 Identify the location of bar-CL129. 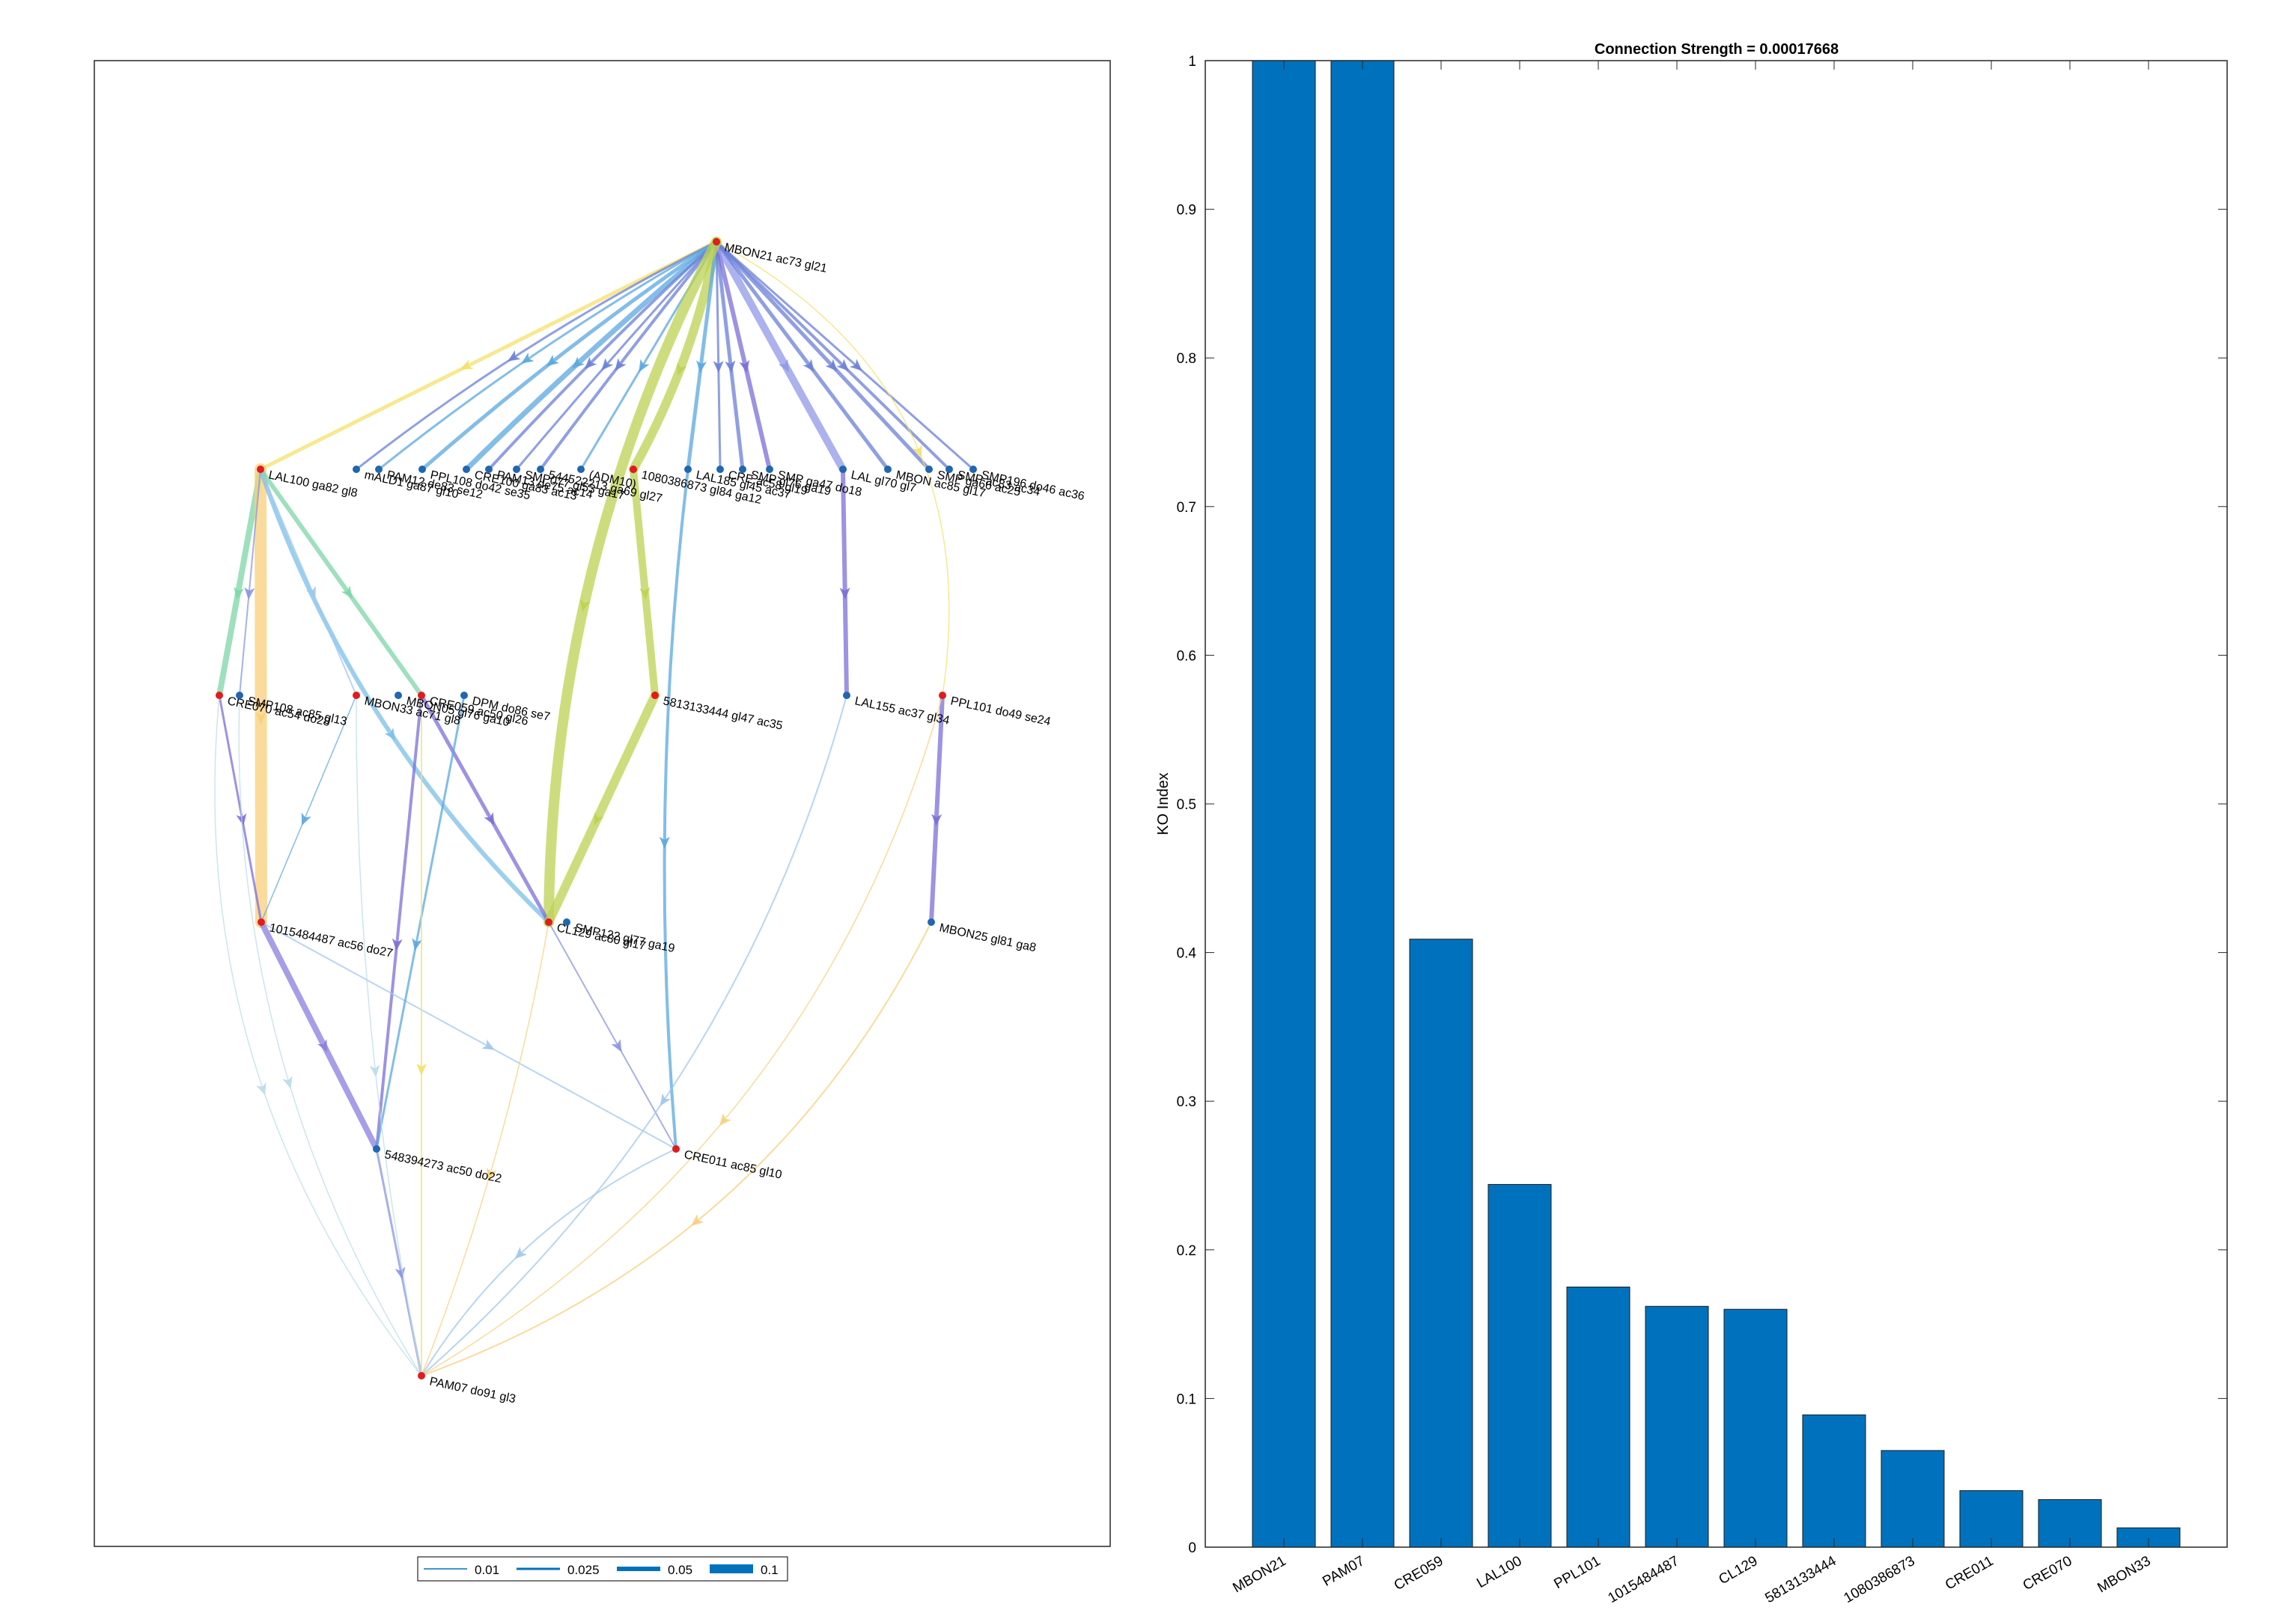
(1755, 1428).